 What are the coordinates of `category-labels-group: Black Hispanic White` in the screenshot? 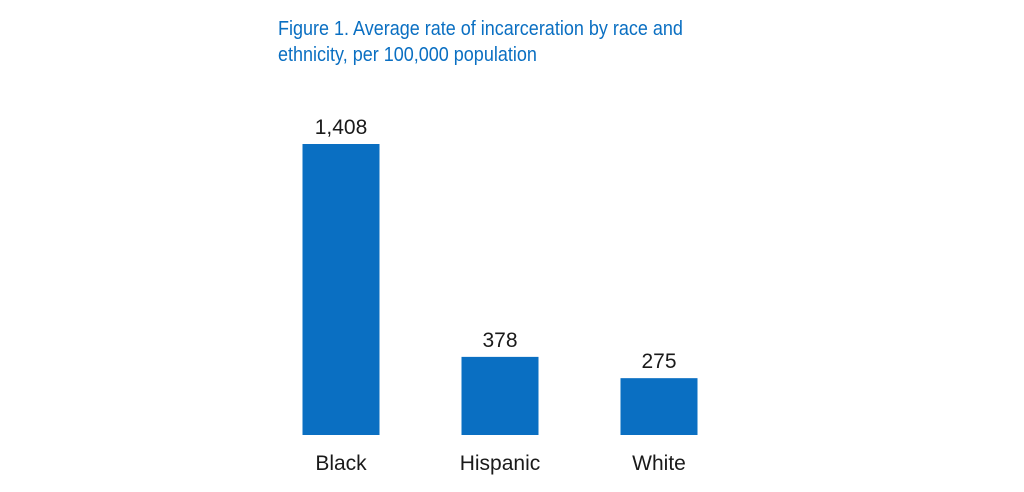 It's located at (500, 463).